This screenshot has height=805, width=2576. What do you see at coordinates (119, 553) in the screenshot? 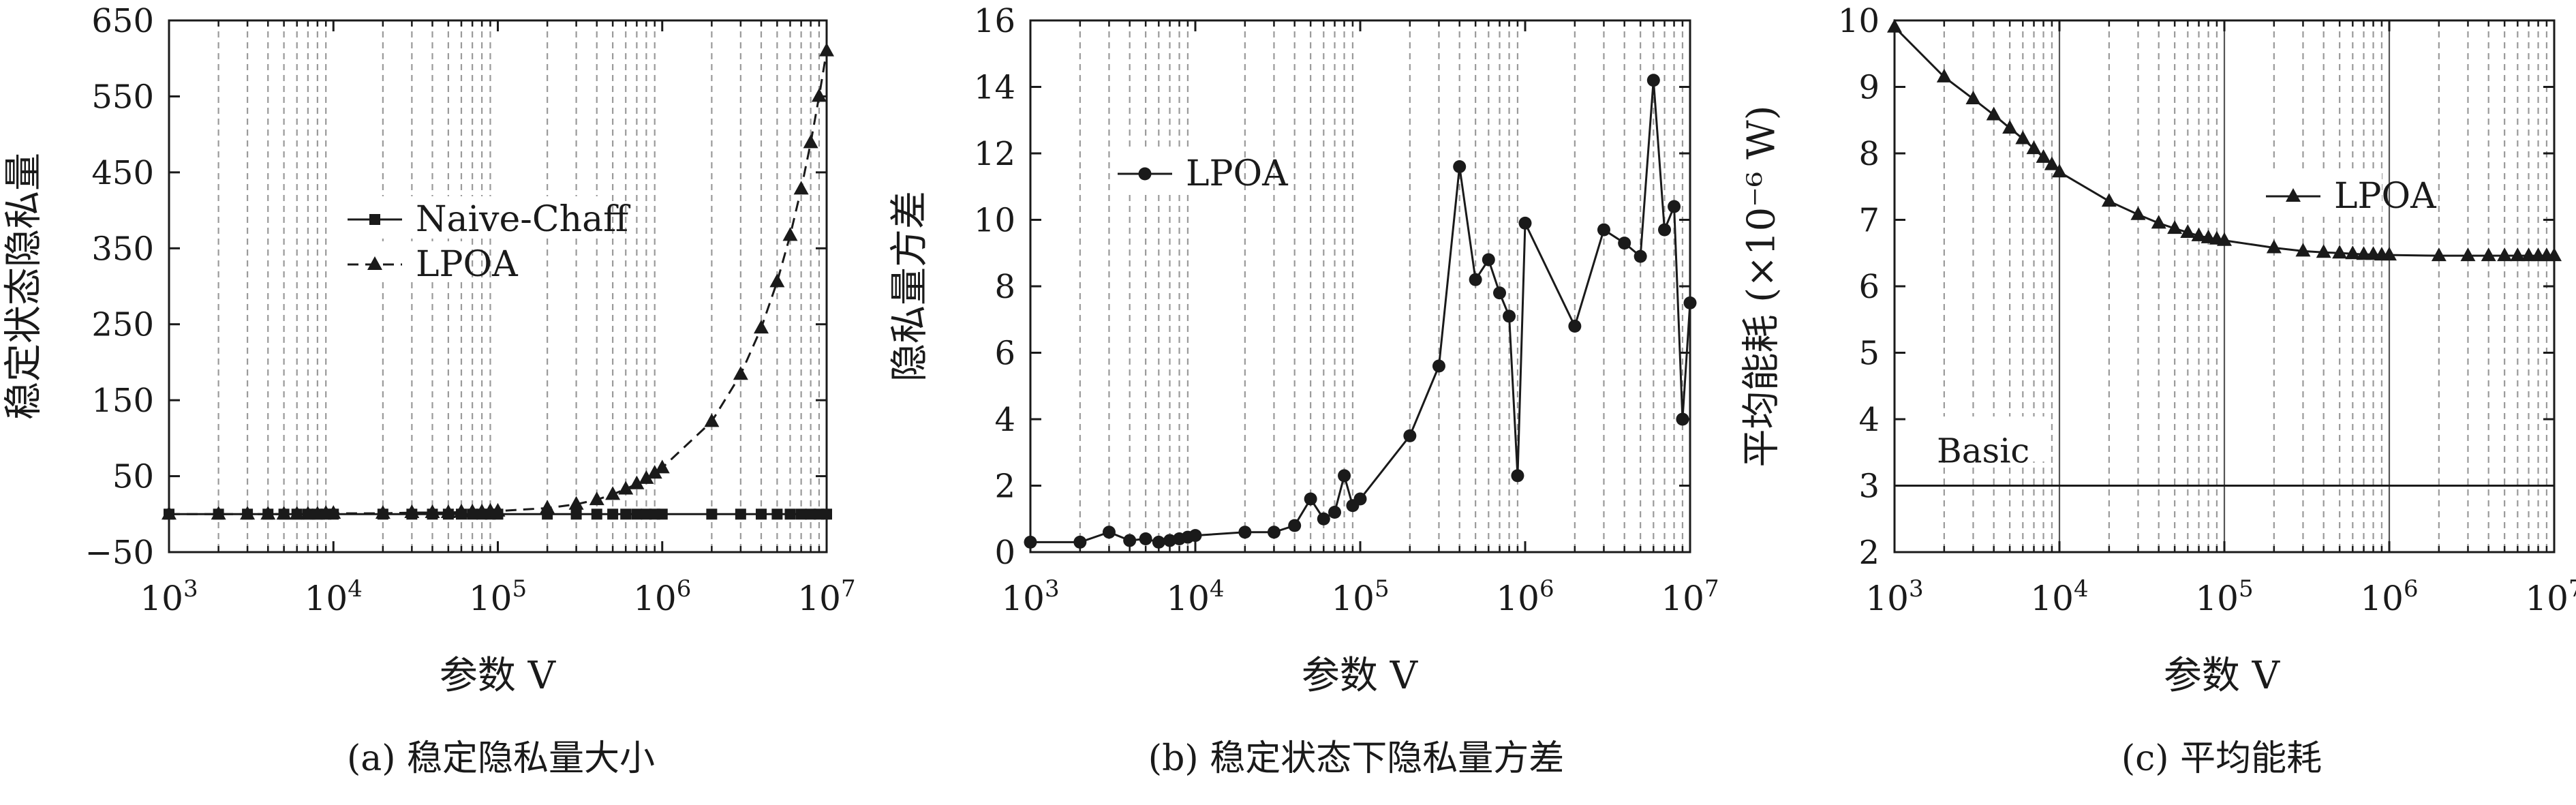
I see `y-tick-label: −50` at bounding box center [119, 553].